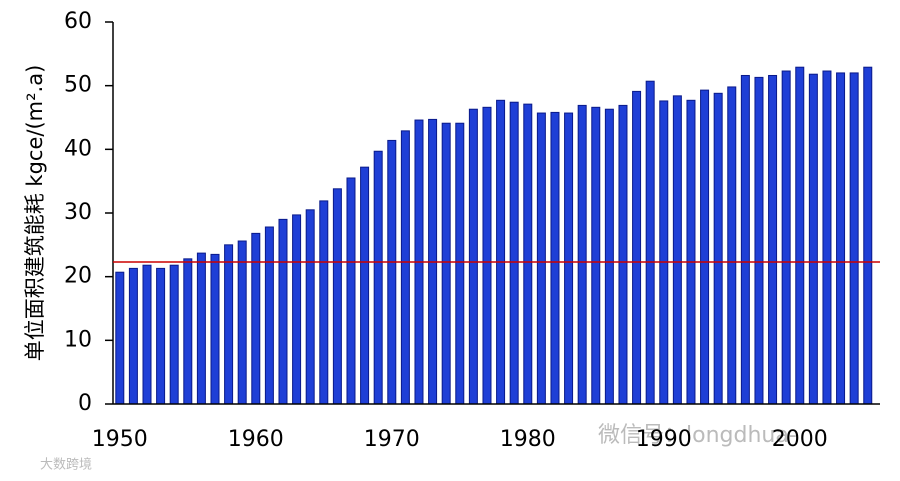 The image size is (900, 481). I want to click on watermark: 大数跨境, so click(66, 465).